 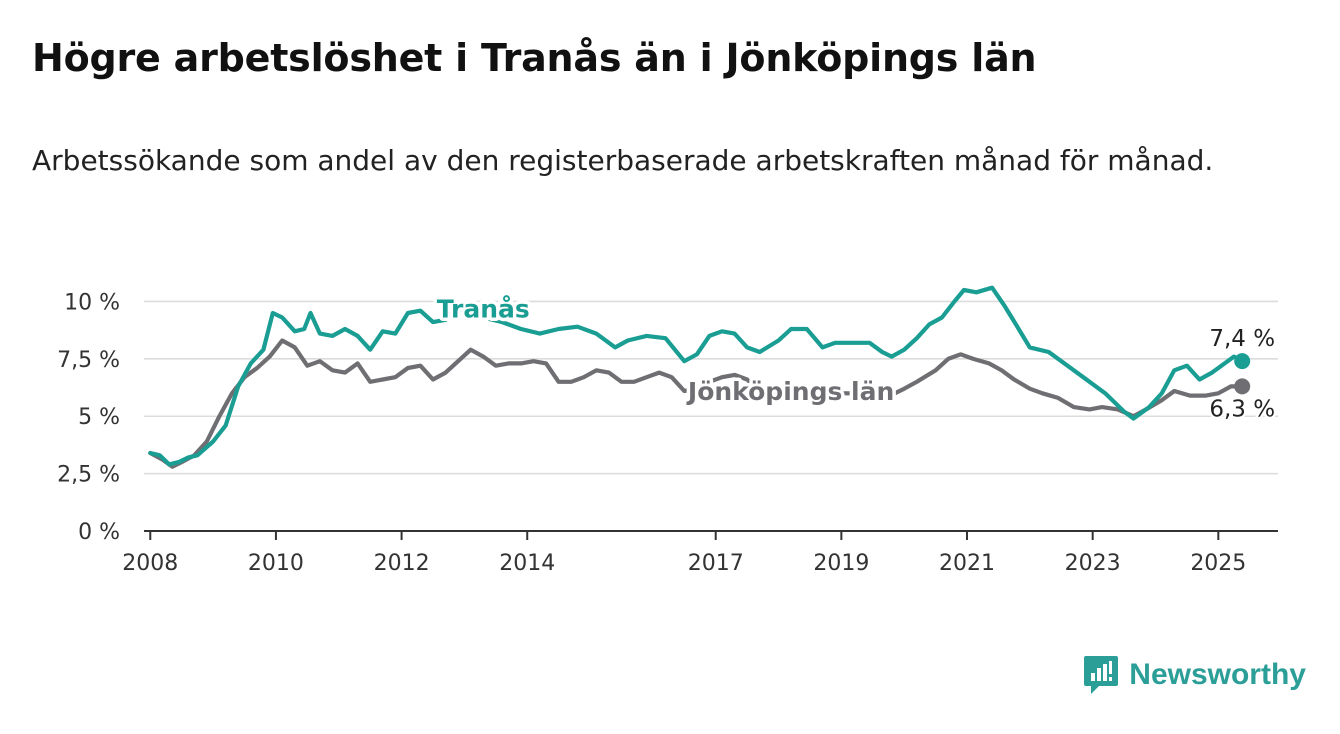 I want to click on x-tick-label: 2017, so click(x=716, y=563).